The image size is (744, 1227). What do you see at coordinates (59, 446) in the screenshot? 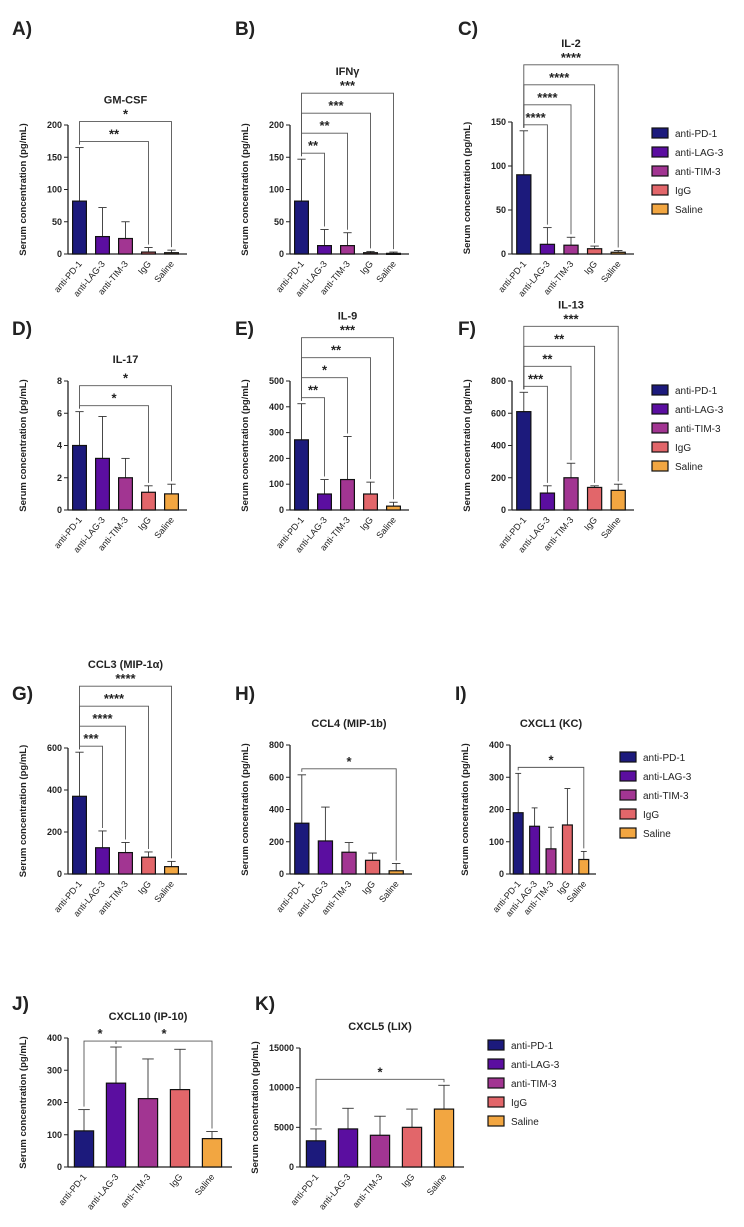
I see `y-tick-label: 4` at bounding box center [59, 446].